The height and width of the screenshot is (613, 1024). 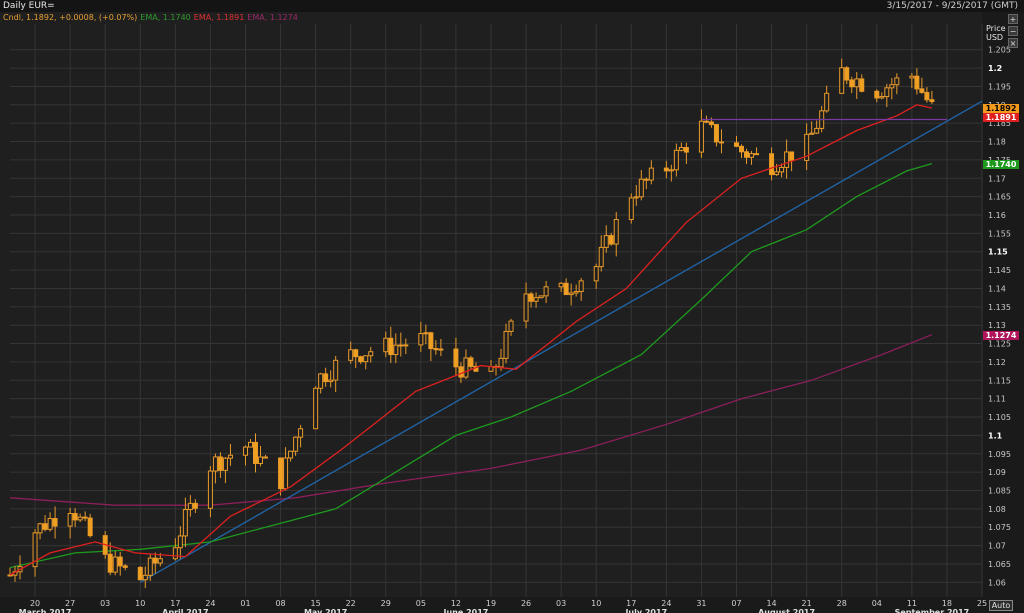 I want to click on y-tick-label: 1.075, so click(x=999, y=527).